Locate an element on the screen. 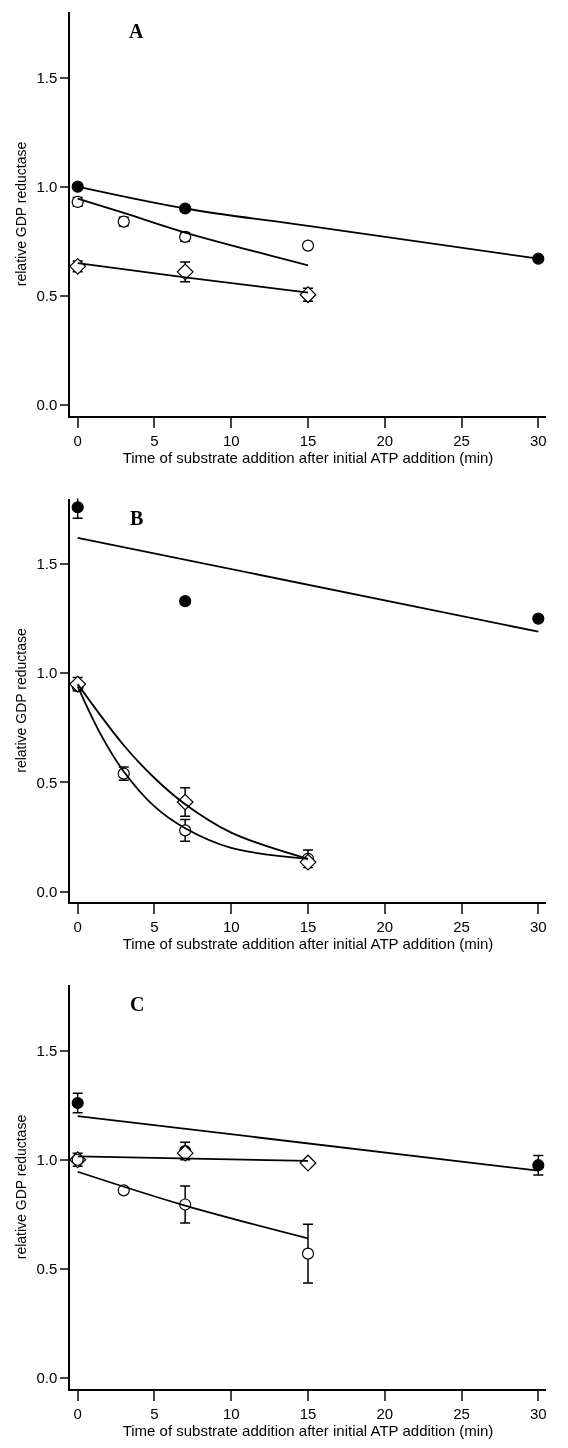 This screenshot has height=1448, width=568. chart-title: C is located at coordinates (137, 1004).